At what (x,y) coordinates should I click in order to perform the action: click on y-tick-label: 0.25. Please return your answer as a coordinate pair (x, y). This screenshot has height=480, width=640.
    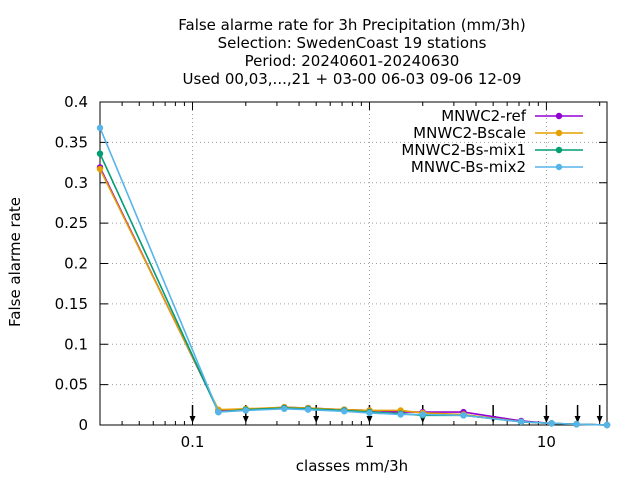
    Looking at the image, I should click on (71, 223).